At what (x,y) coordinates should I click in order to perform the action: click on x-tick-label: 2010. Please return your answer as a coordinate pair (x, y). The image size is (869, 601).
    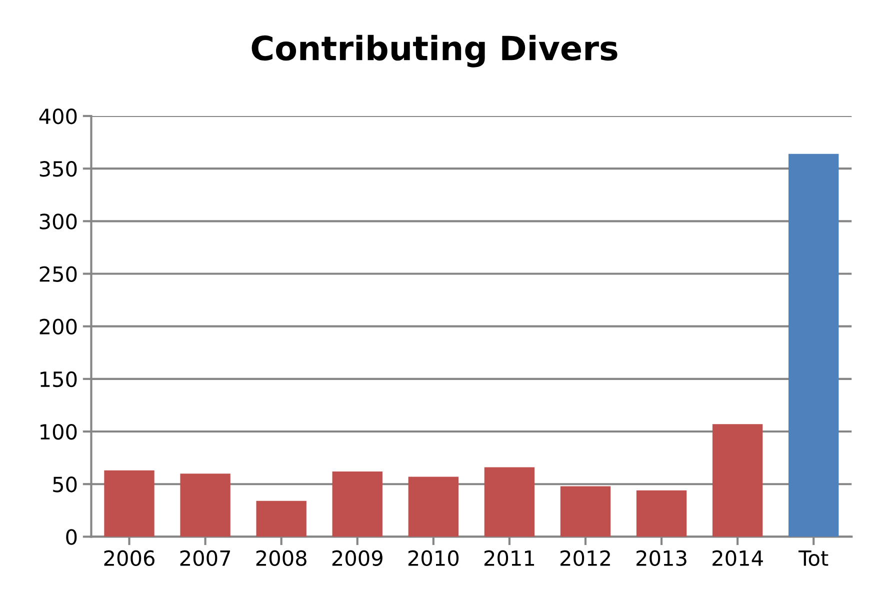
    Looking at the image, I should click on (433, 558).